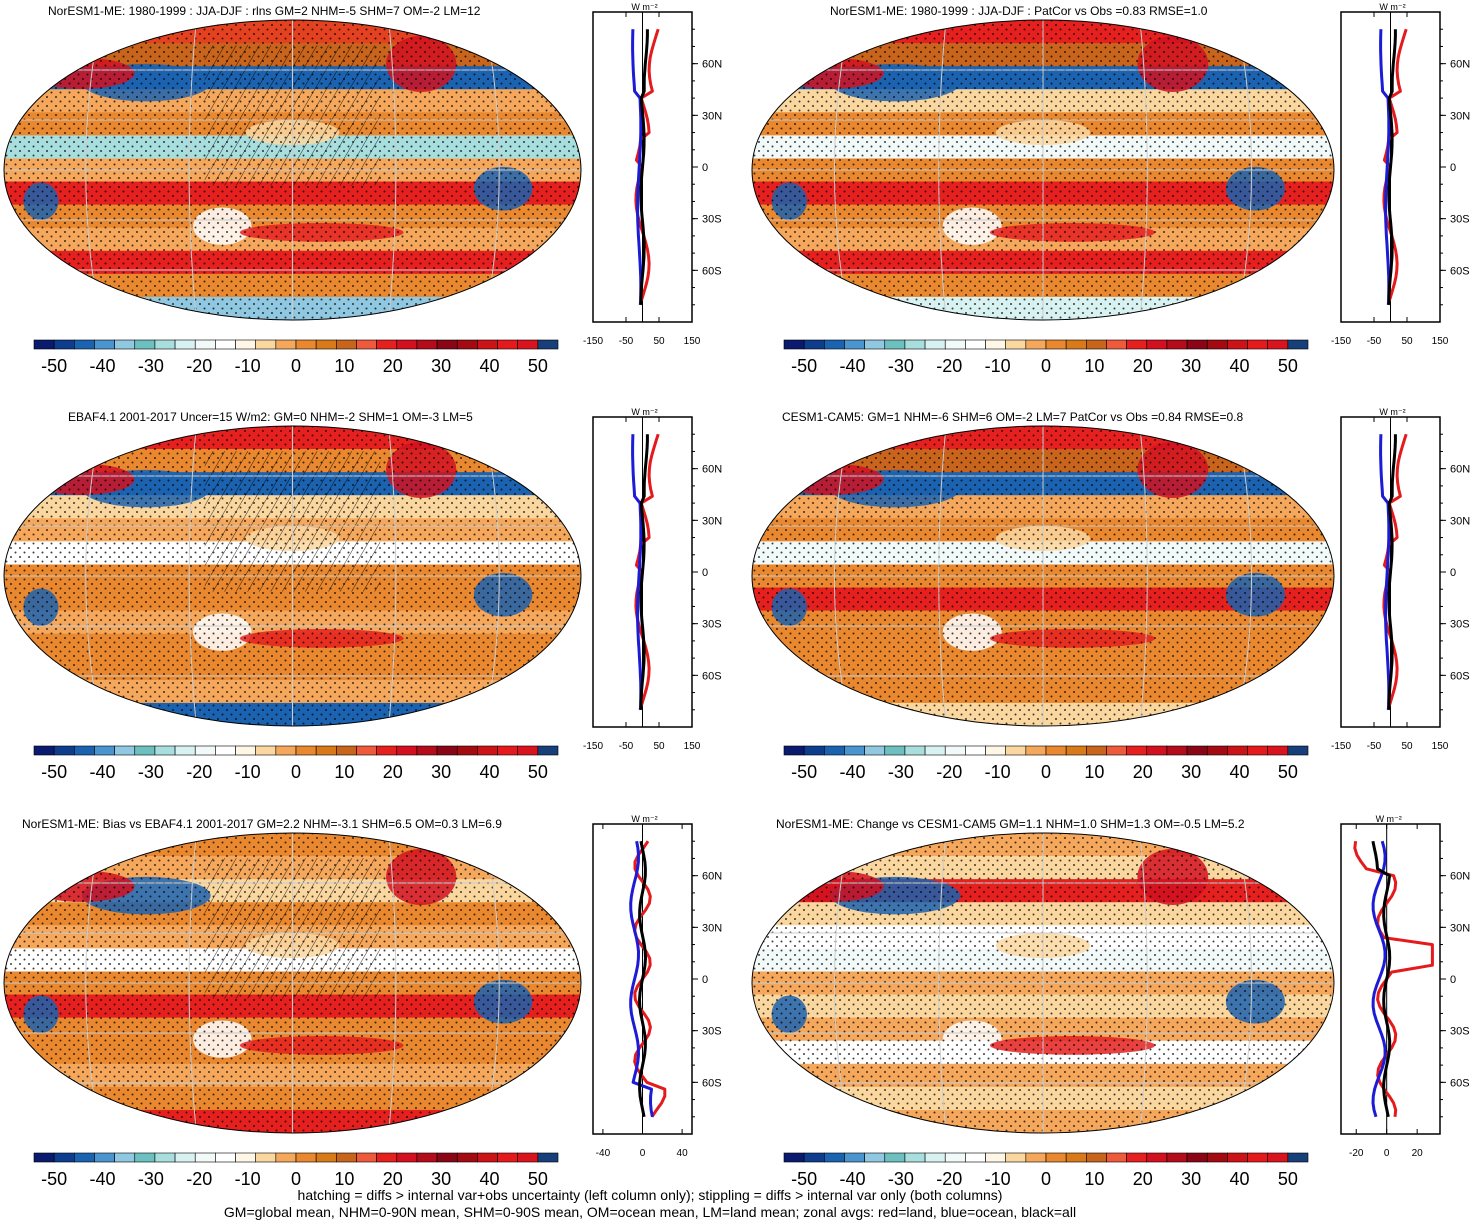 This screenshot has width=1483, height=1221. I want to click on colorbar-label: 0, so click(1046, 1179).